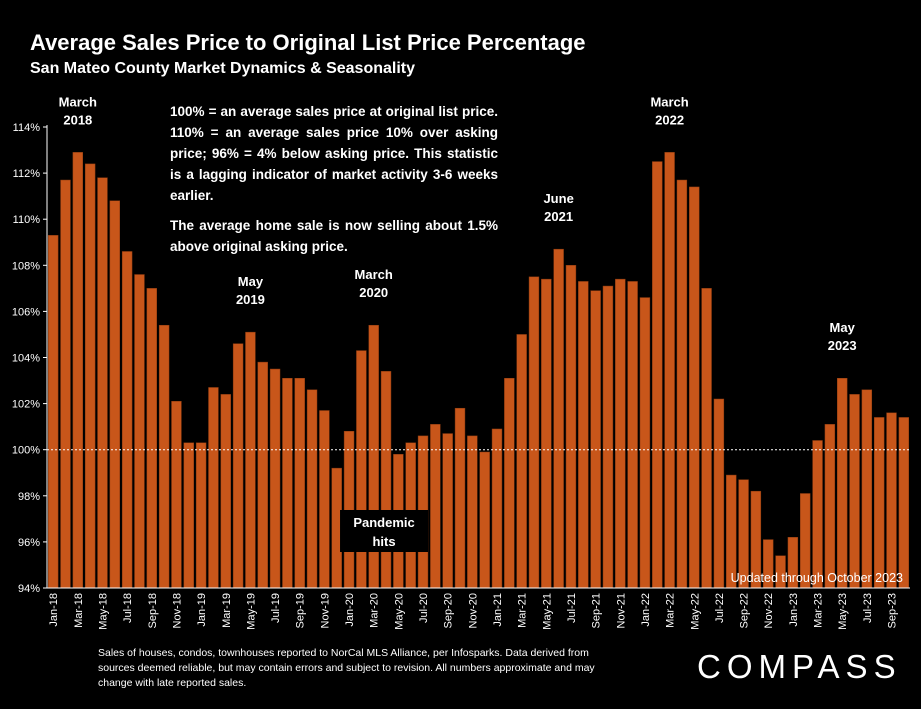 This screenshot has width=921, height=709. What do you see at coordinates (251, 611) in the screenshot?
I see `x-tick-label: May-19` at bounding box center [251, 611].